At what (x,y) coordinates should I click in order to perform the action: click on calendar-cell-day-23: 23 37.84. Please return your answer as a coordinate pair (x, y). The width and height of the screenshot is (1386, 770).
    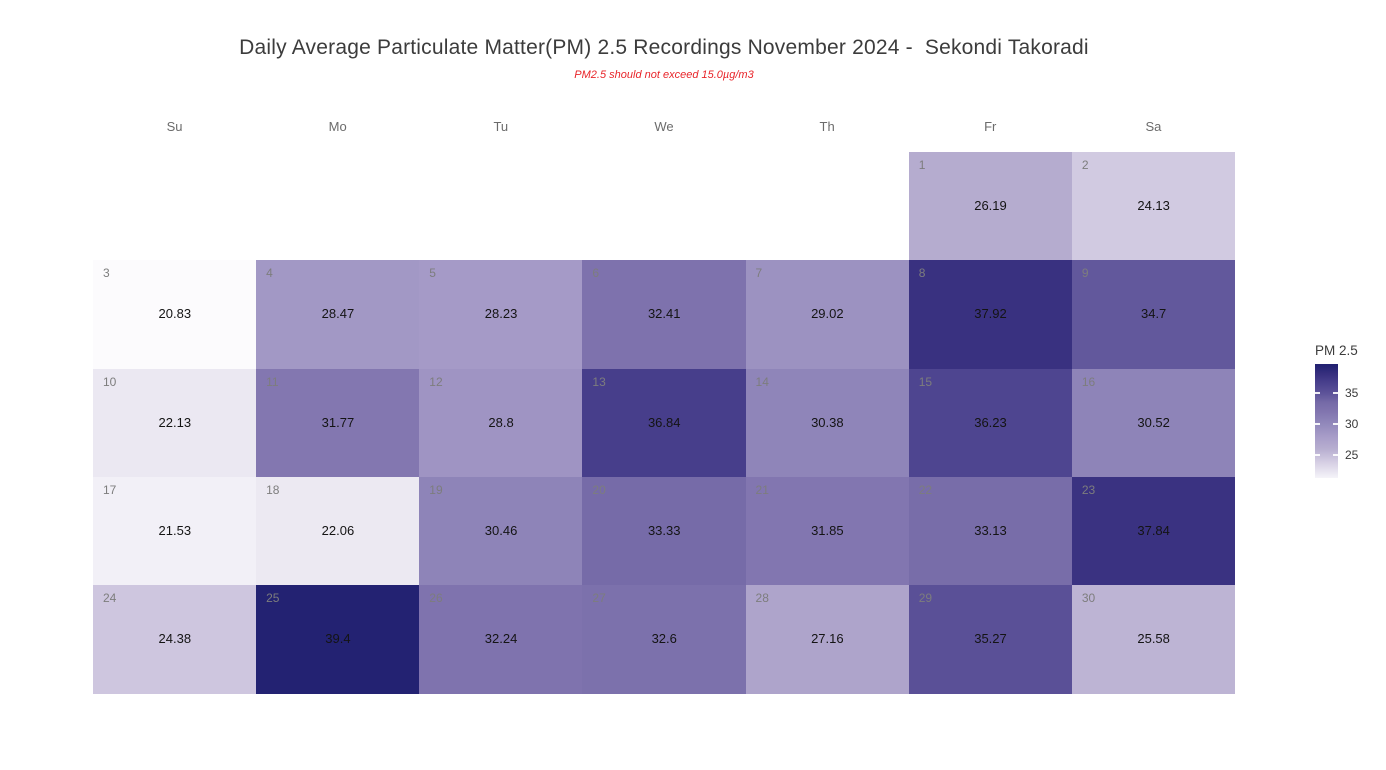
    Looking at the image, I should click on (1153, 531).